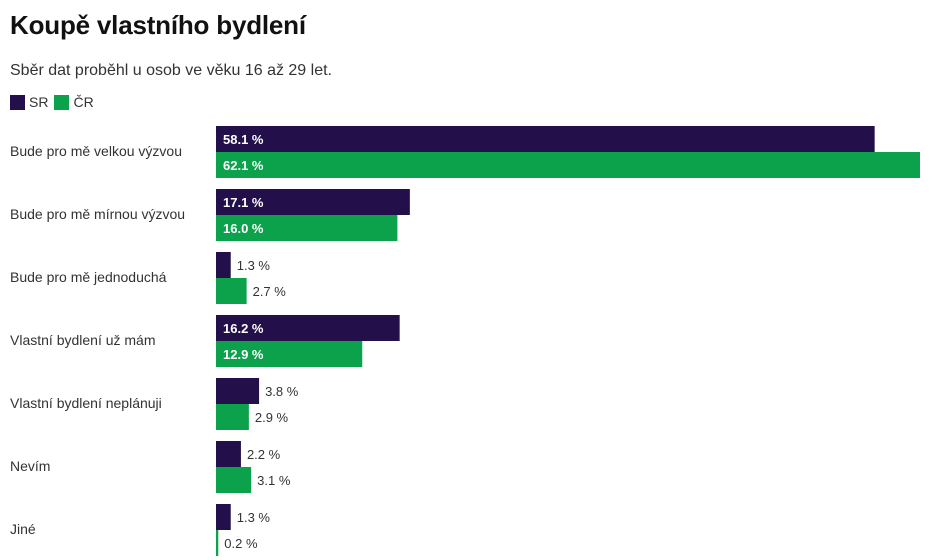 The image size is (946, 560). Describe the element at coordinates (270, 291) in the screenshot. I see `data-label-cr-cat-2: 2.7 %` at that location.